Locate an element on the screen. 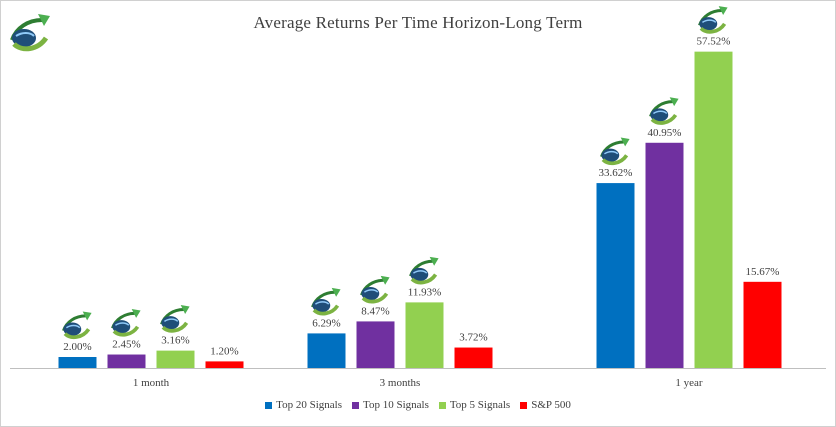  bar-top-10-signals-1-month is located at coordinates (126, 361).